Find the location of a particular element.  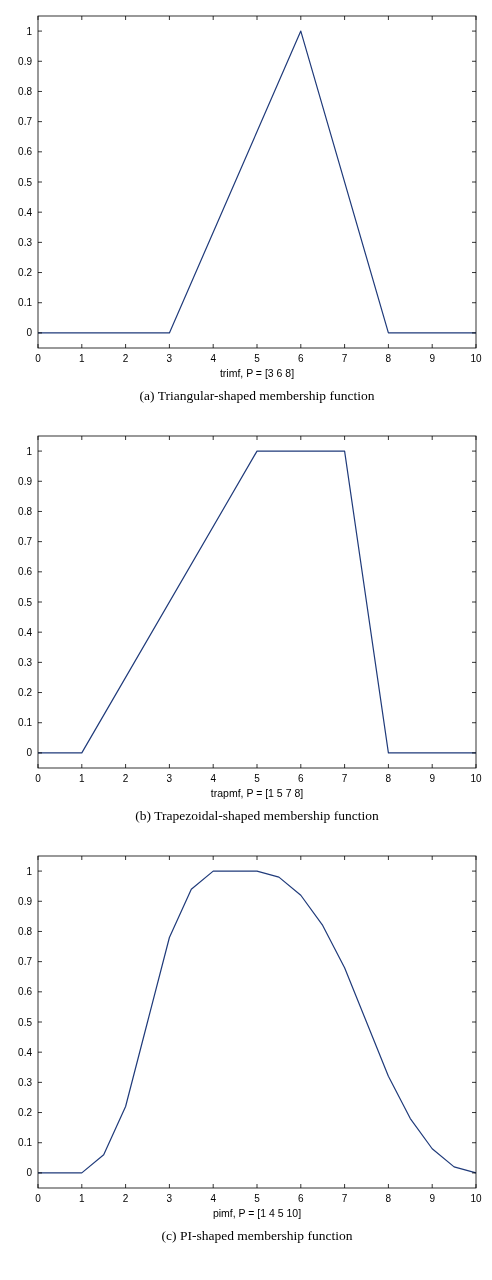

x-axis-title: pimf, P = [1 4 5 10] is located at coordinates (257, 1213).